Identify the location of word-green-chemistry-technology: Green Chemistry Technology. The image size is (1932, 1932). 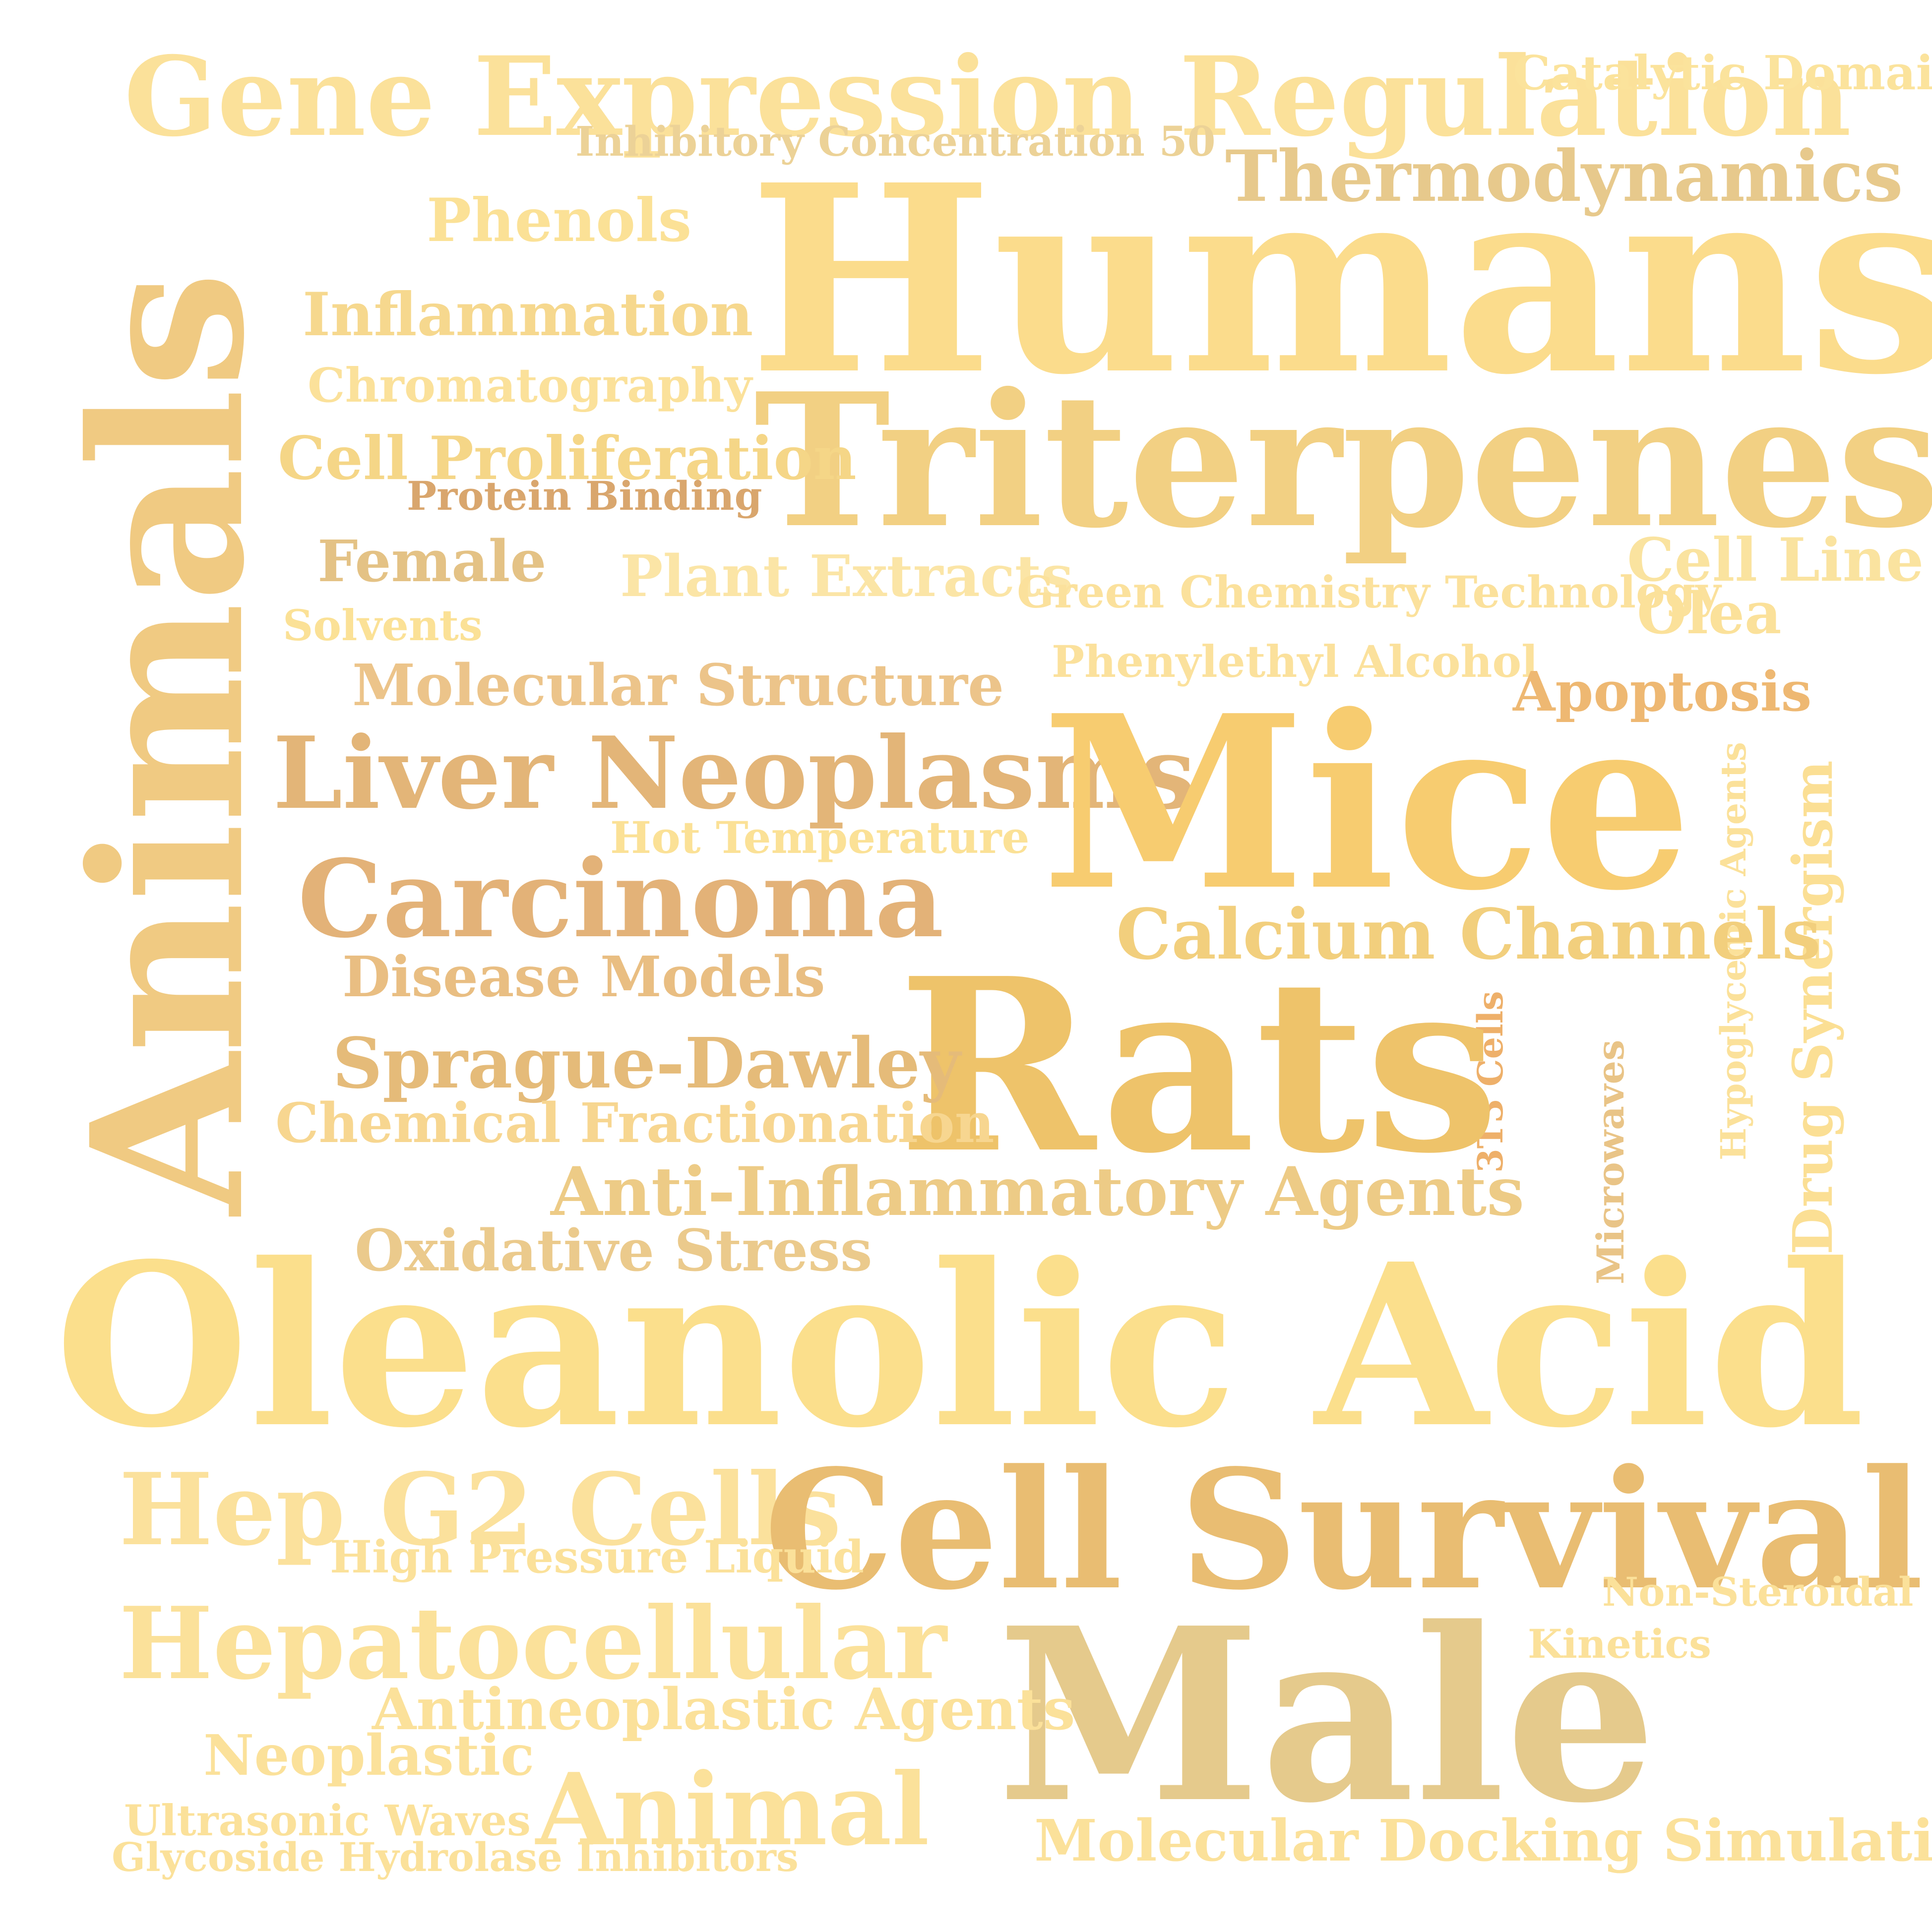
(1369, 592).